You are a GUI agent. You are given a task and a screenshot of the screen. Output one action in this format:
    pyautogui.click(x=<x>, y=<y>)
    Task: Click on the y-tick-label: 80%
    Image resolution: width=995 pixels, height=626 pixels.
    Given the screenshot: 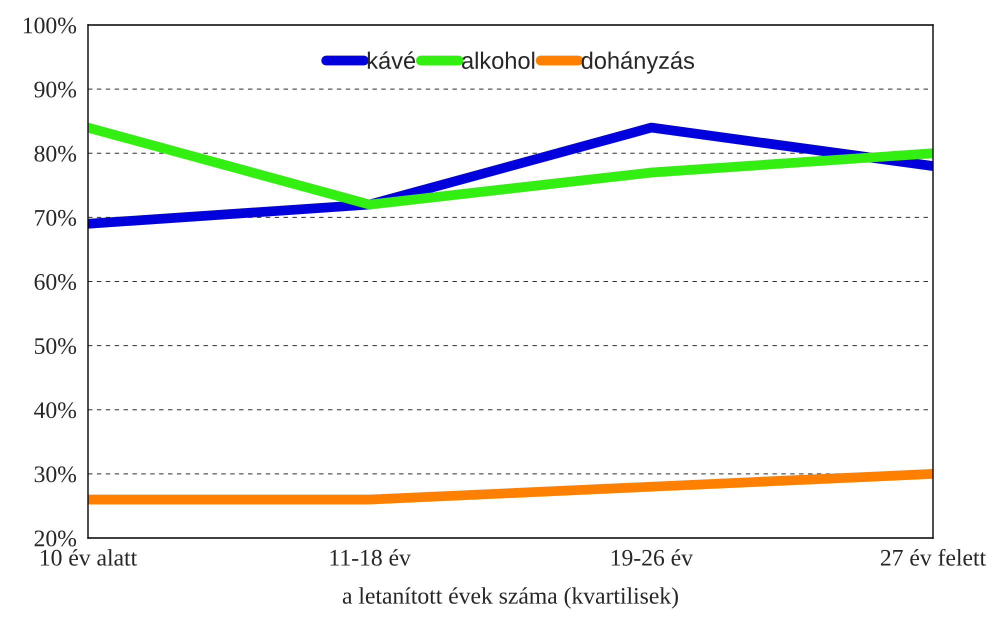 What is the action you would take?
    pyautogui.click(x=55, y=154)
    